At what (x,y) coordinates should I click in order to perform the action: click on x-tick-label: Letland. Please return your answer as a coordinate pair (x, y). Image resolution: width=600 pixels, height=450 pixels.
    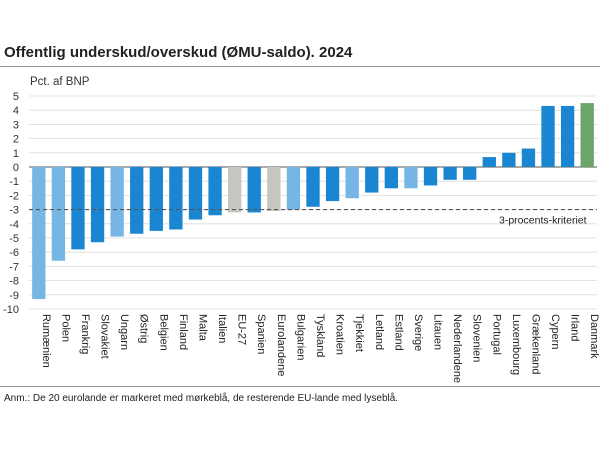
    Looking at the image, I should click on (379, 332).